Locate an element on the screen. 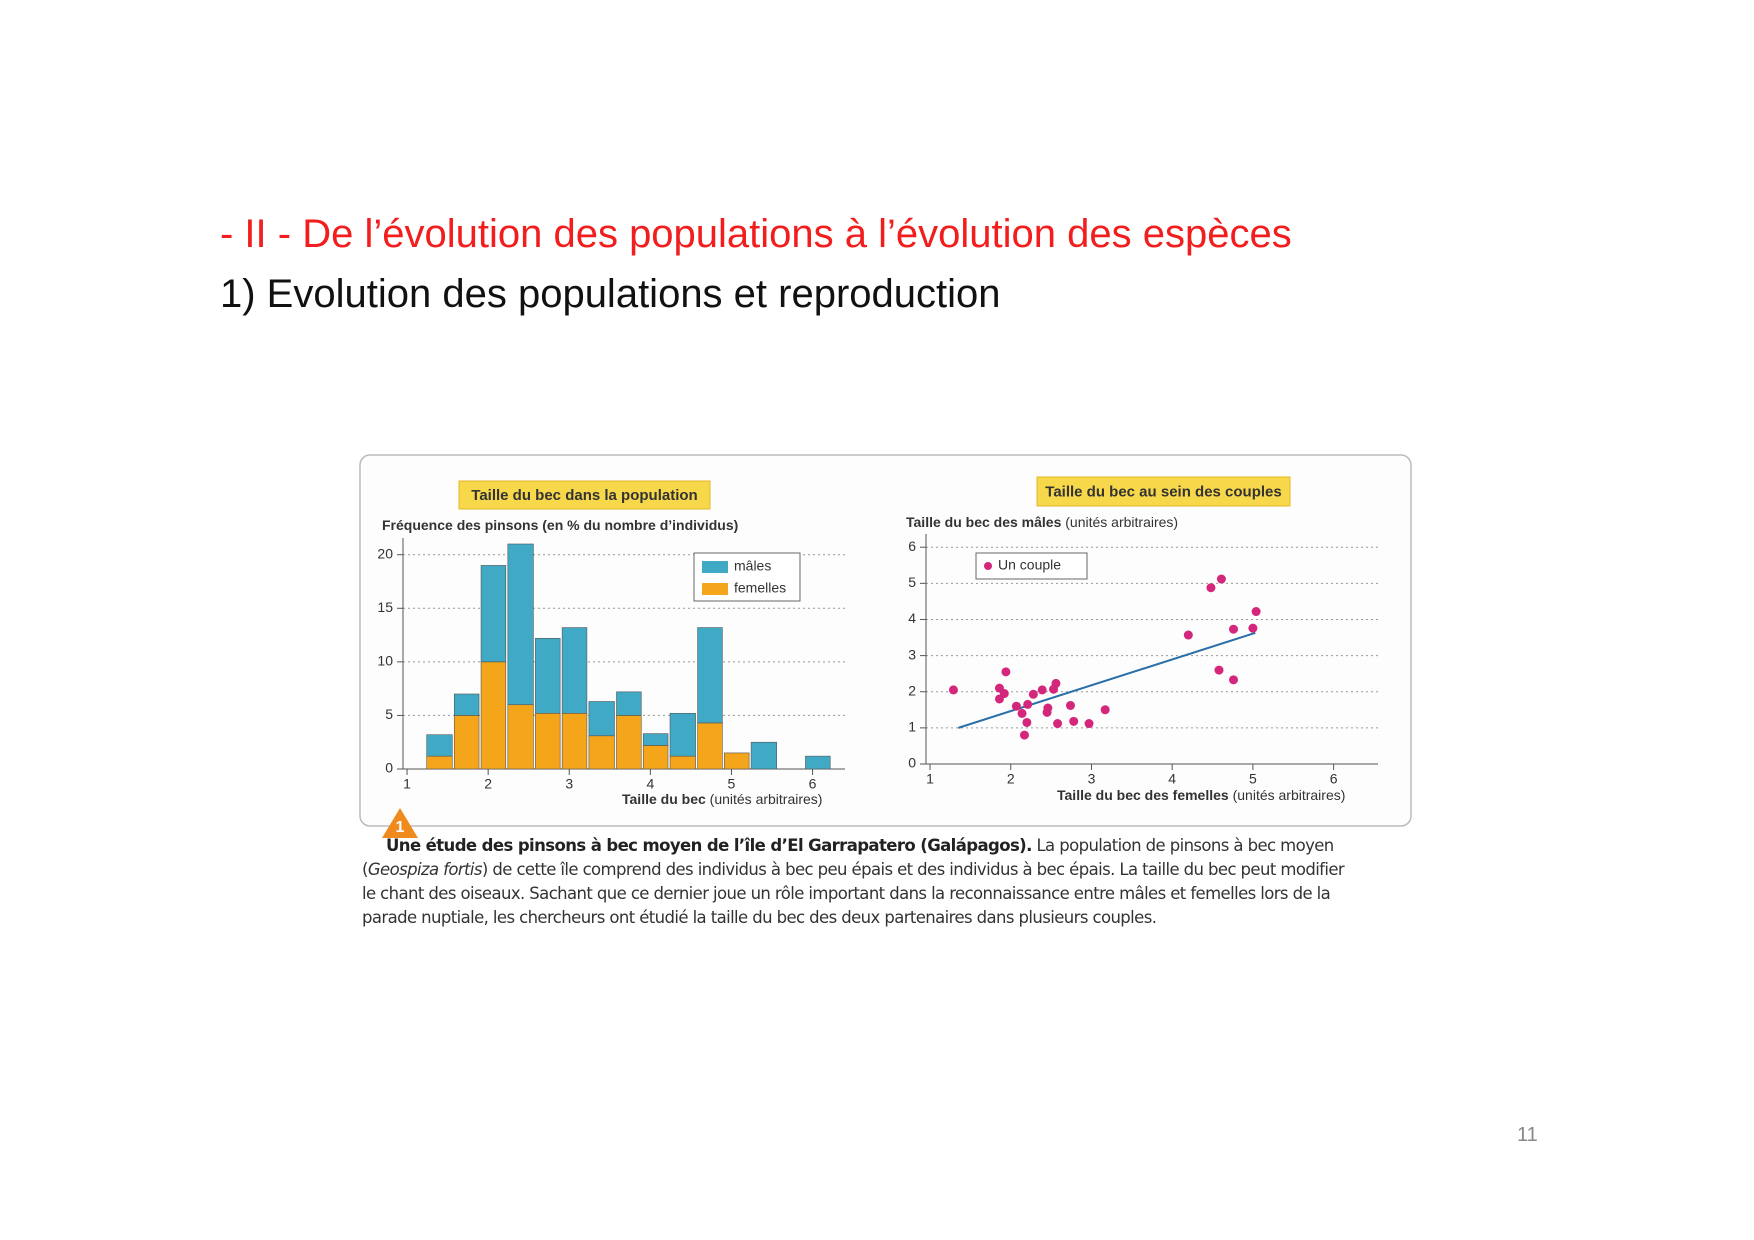 The height and width of the screenshot is (1240, 1754). chart-title-box is located at coordinates (1163, 491).